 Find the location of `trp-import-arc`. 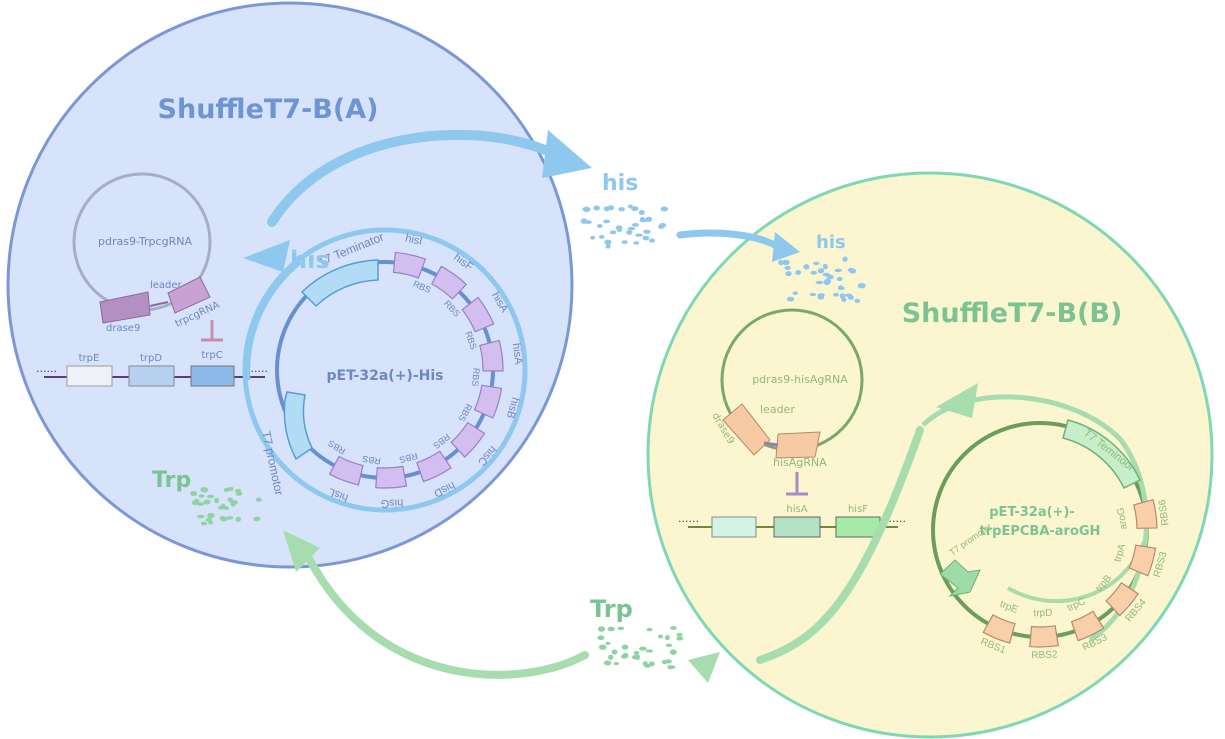

trp-import-arc is located at coordinates (447, 617).